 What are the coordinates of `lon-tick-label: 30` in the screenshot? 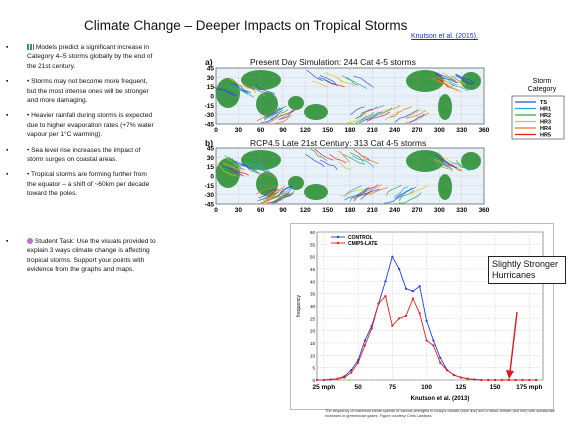 It's located at (239, 130).